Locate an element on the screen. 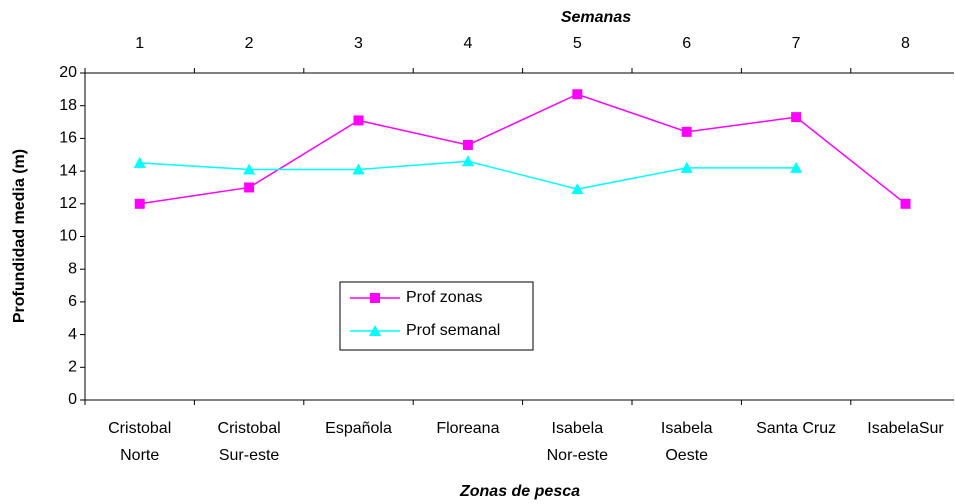  x-tick-label: Española is located at coordinates (358, 428).